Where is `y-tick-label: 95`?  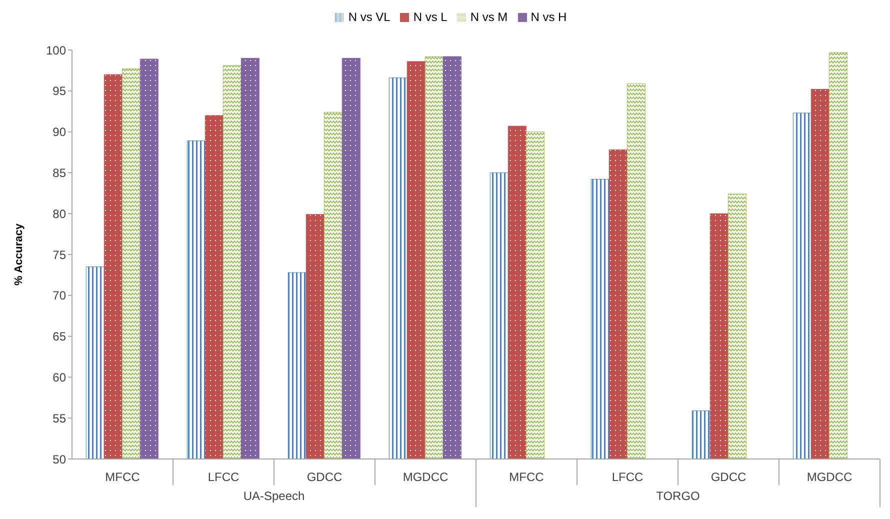 y-tick-label: 95 is located at coordinates (59, 91).